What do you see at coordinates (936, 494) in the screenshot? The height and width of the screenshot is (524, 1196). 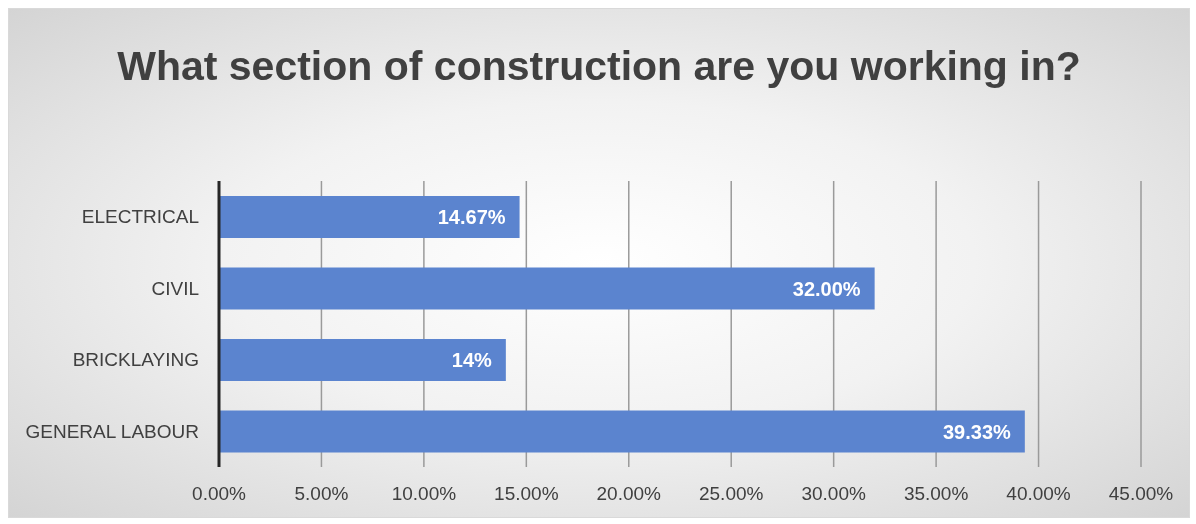 I see `x-tick-label: 35.00%` at bounding box center [936, 494].